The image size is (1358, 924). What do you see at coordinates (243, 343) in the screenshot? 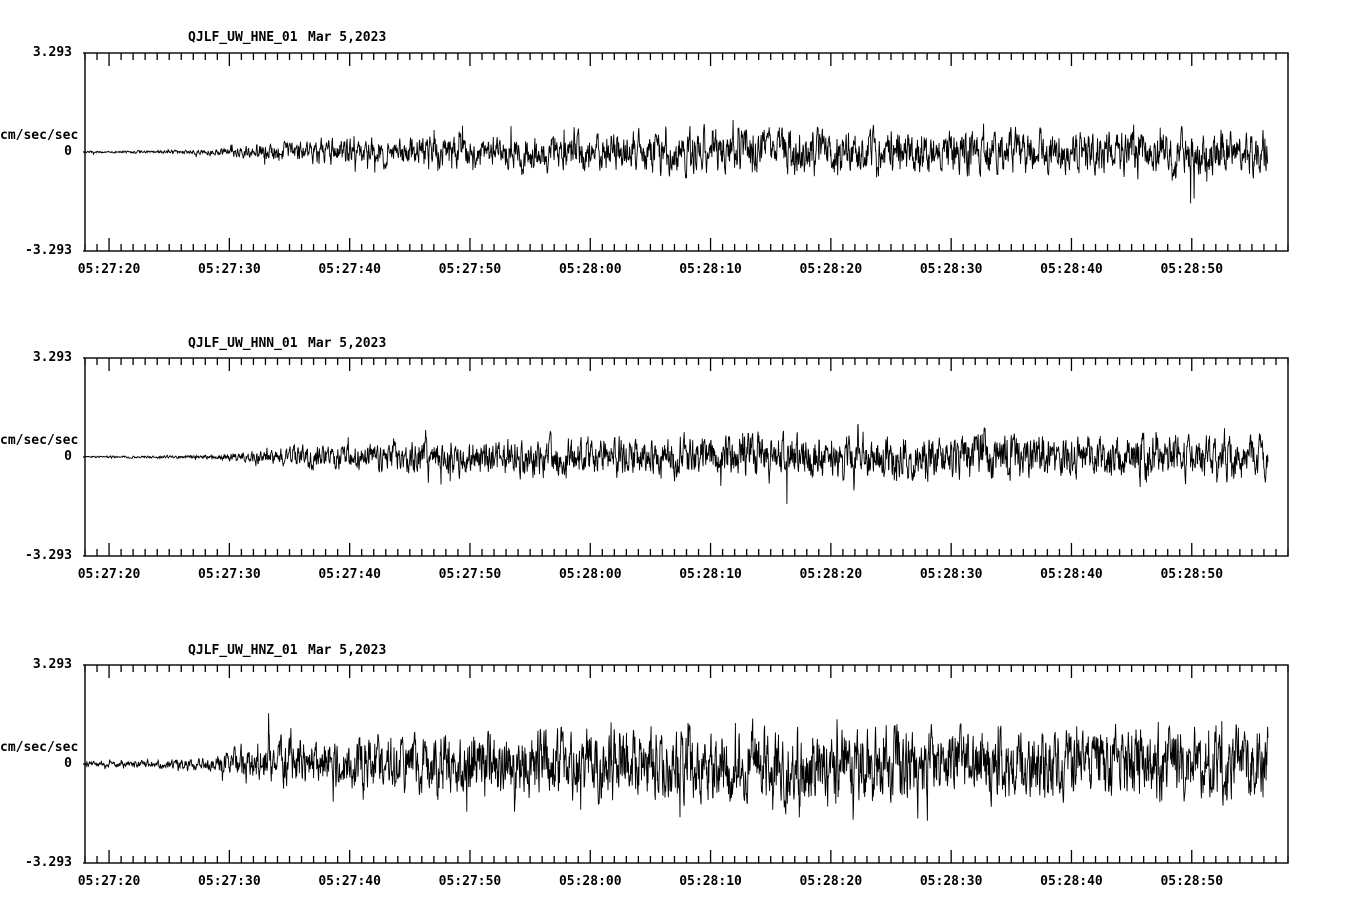
I see `panel-title: QJLF_UW_HNN_01` at bounding box center [243, 343].